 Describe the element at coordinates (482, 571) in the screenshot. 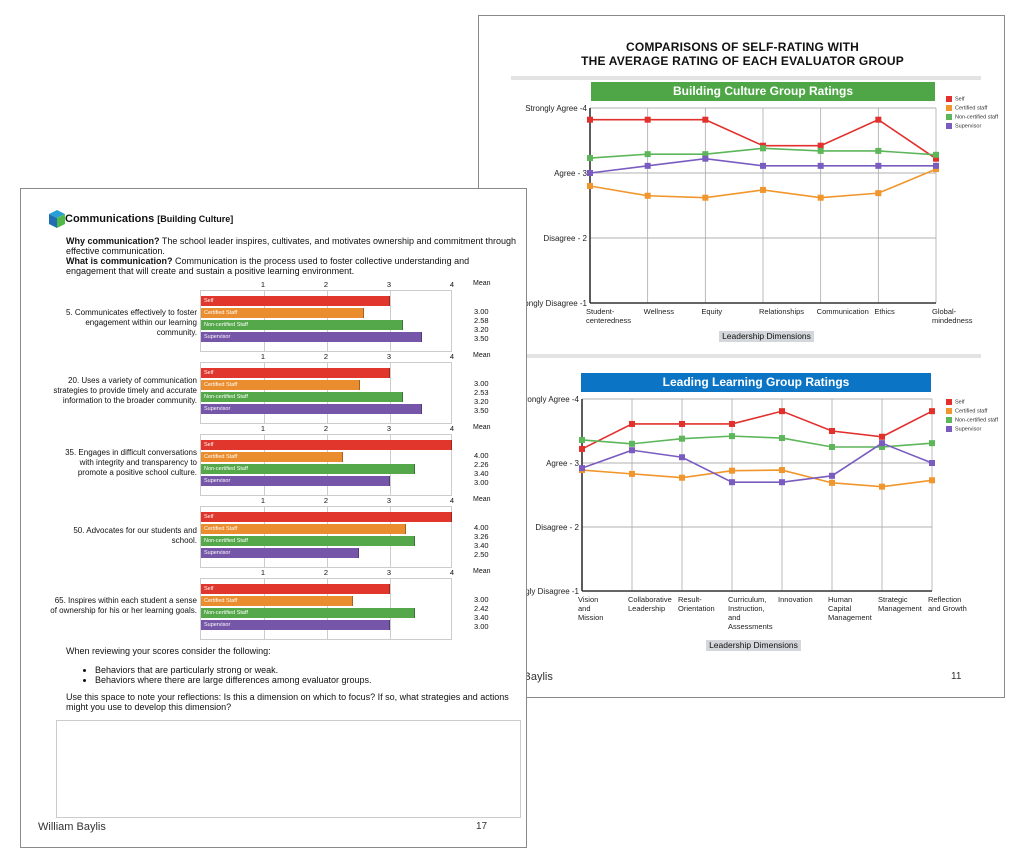

I see `mean-header: Mean` at that location.